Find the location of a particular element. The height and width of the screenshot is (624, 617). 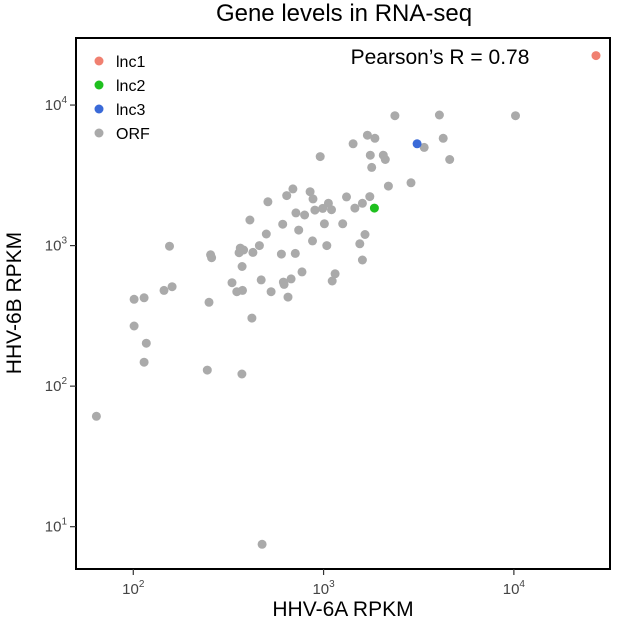

y-axis-label: HHV-6B RPKM is located at coordinates (14, 303).